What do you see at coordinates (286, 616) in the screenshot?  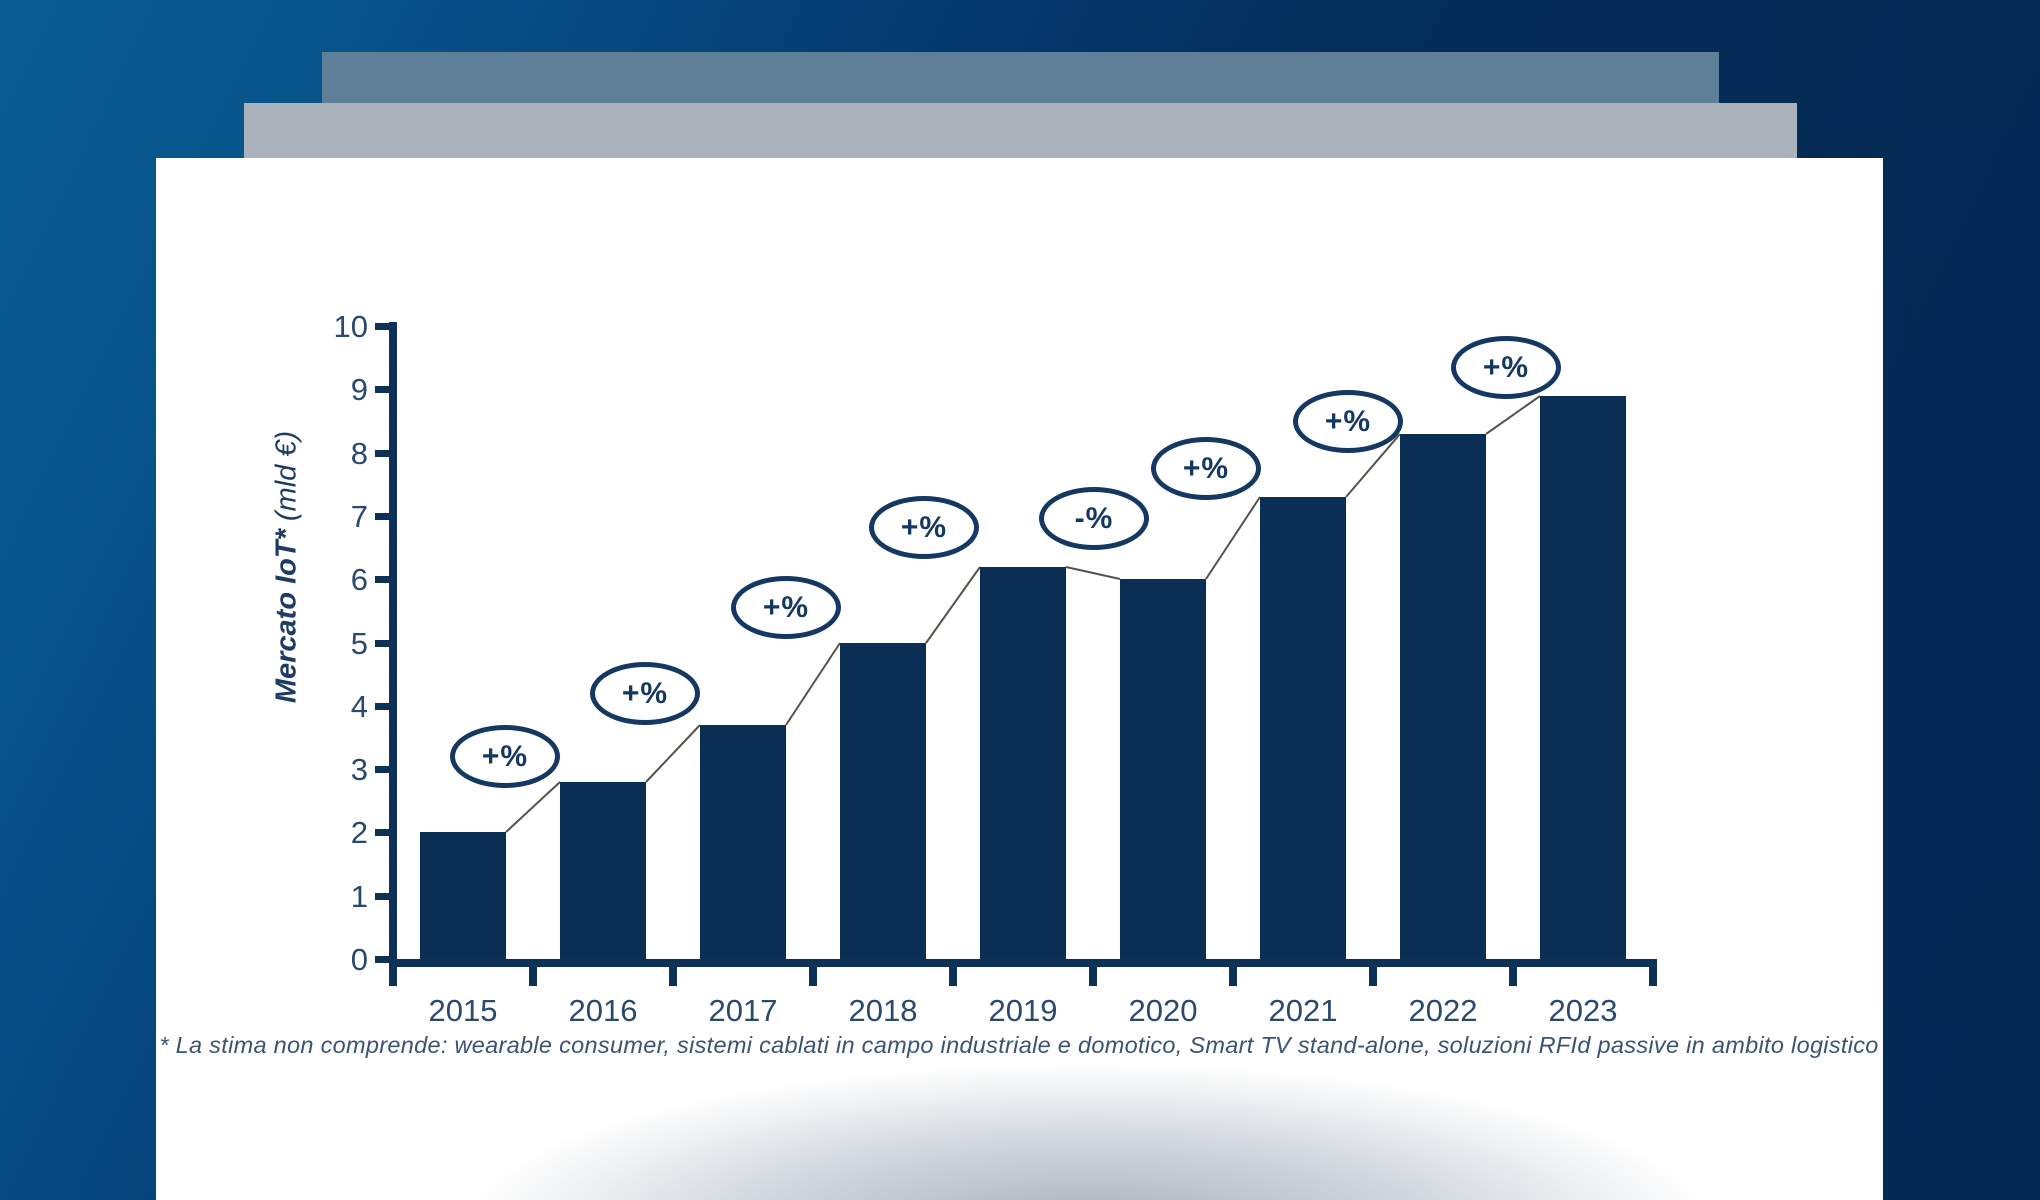 I see `y-axis-title-main: Mercato IoT*` at bounding box center [286, 616].